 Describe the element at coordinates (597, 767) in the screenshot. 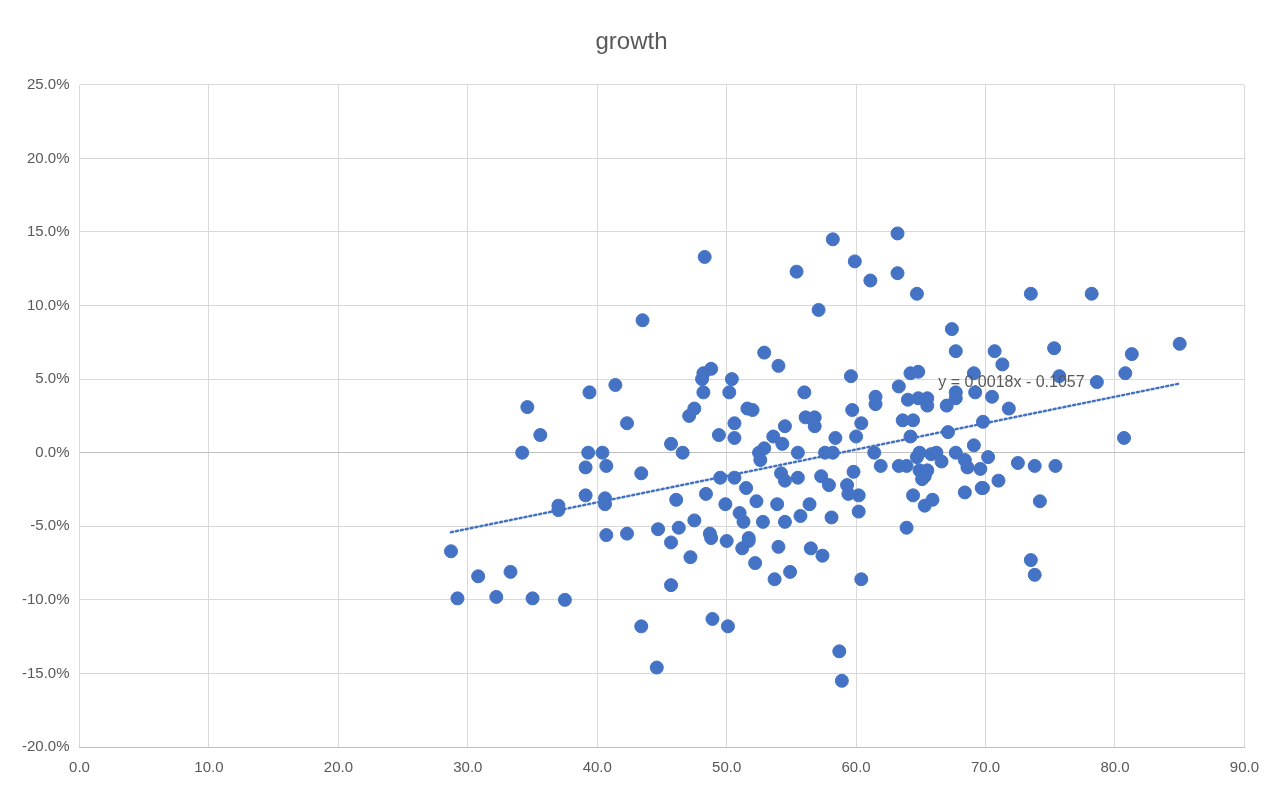

I see `x-tick-label: 40.0` at that location.